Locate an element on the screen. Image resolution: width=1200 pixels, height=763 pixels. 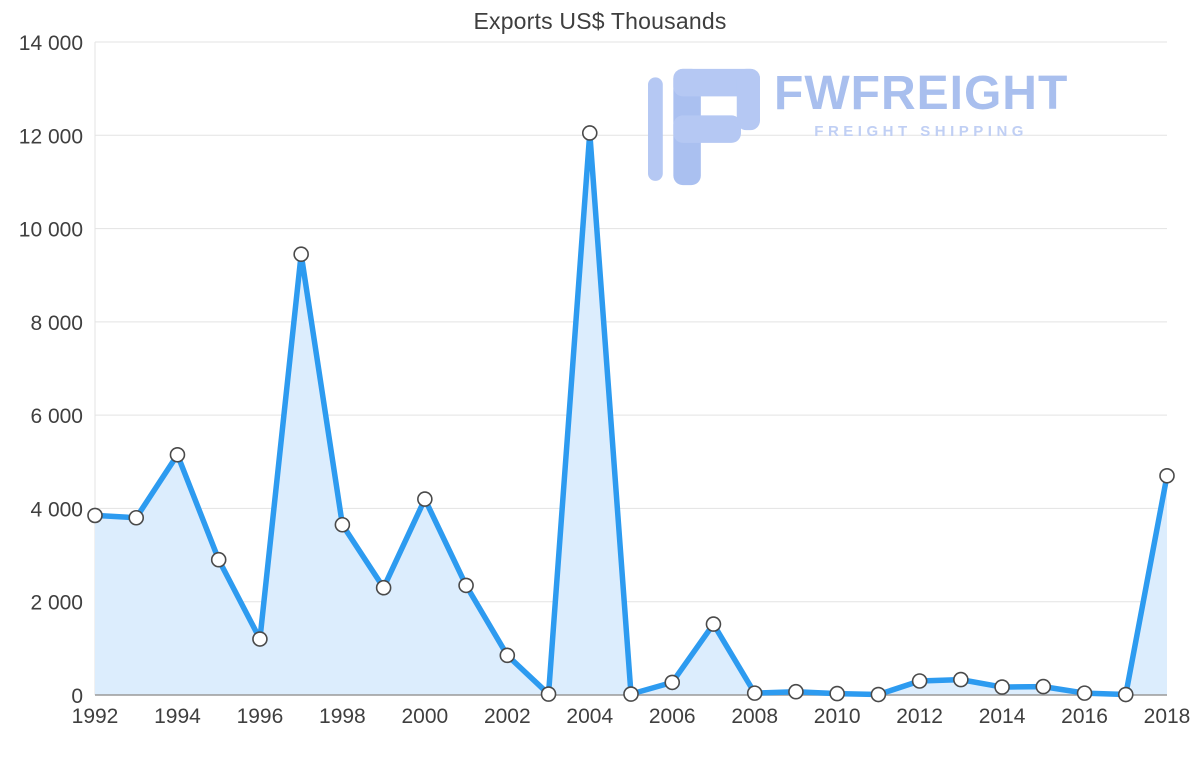
x-axis-tick-label: 2006 is located at coordinates (672, 716).